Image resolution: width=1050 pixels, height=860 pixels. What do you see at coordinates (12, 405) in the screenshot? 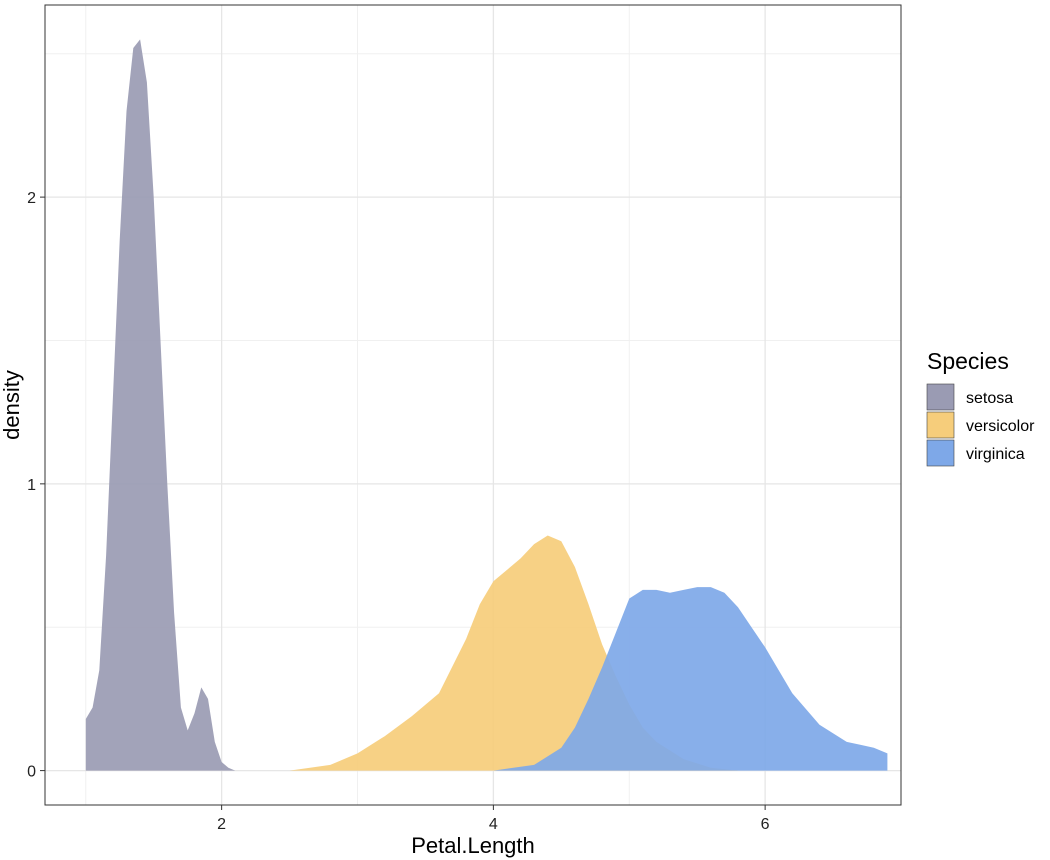
I see `y-axis-title: density` at bounding box center [12, 405].